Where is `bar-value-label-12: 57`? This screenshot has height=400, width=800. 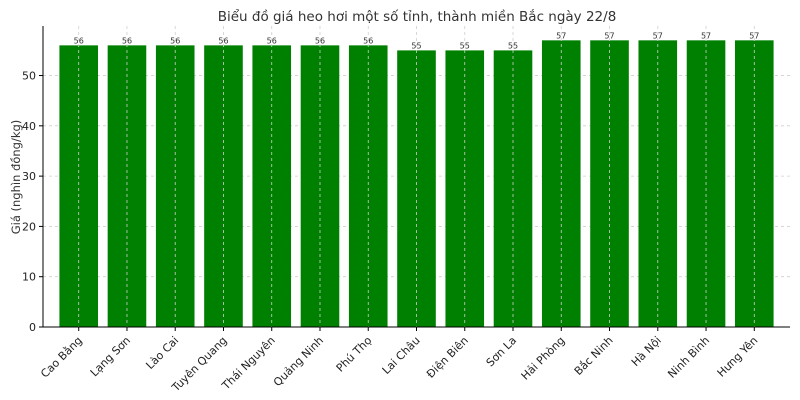
bar-value-label-12: 57 is located at coordinates (658, 35).